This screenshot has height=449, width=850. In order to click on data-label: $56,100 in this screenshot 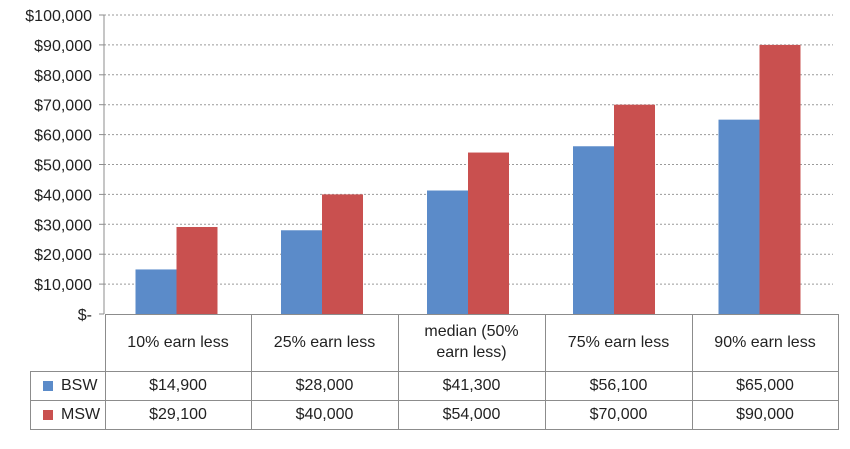, I will do `click(618, 386)`.